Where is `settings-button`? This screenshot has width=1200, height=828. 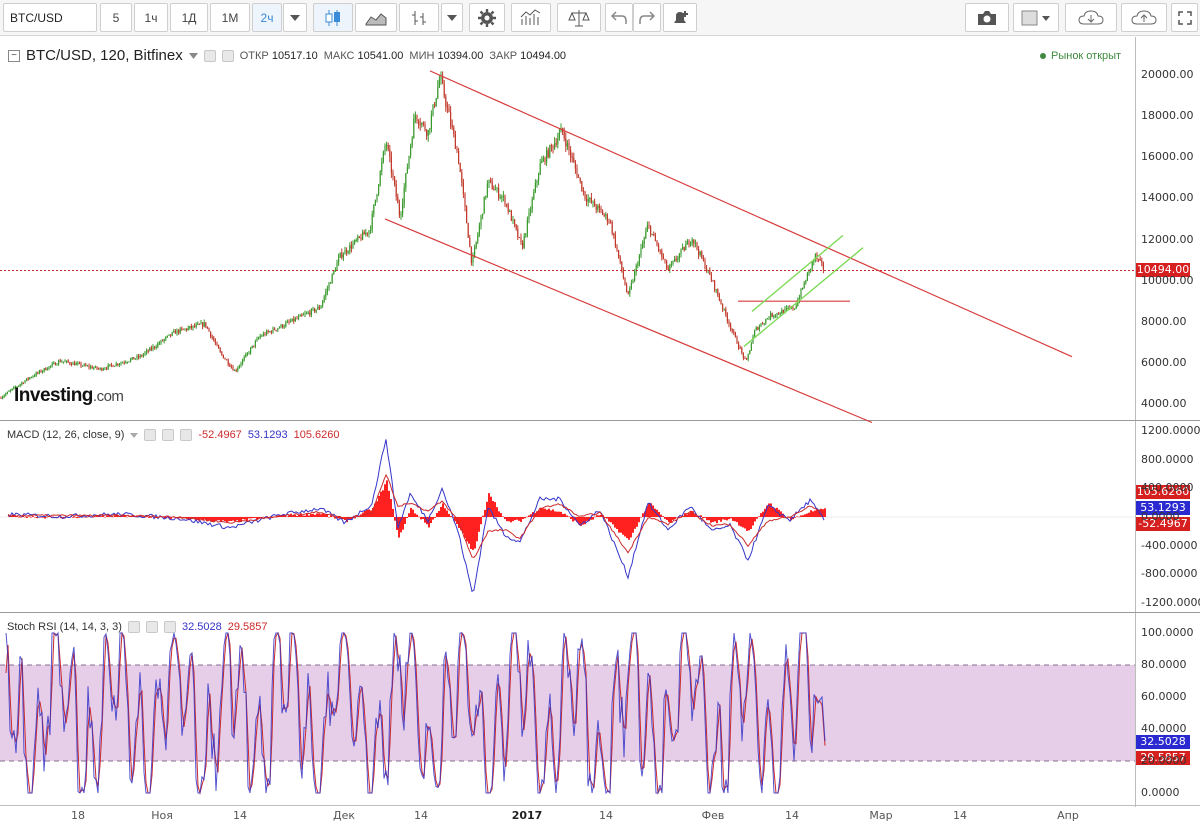 settings-button is located at coordinates (487, 17).